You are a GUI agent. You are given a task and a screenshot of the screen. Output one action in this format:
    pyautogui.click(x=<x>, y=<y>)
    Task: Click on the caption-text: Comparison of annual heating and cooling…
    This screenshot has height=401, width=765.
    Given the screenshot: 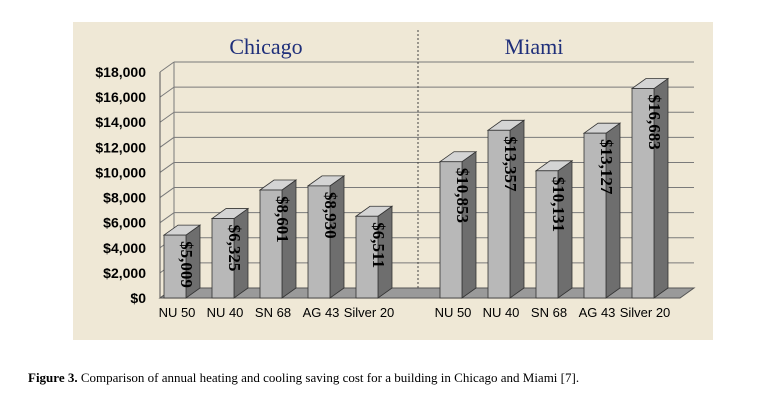 What is the action you would take?
    pyautogui.click(x=328, y=377)
    